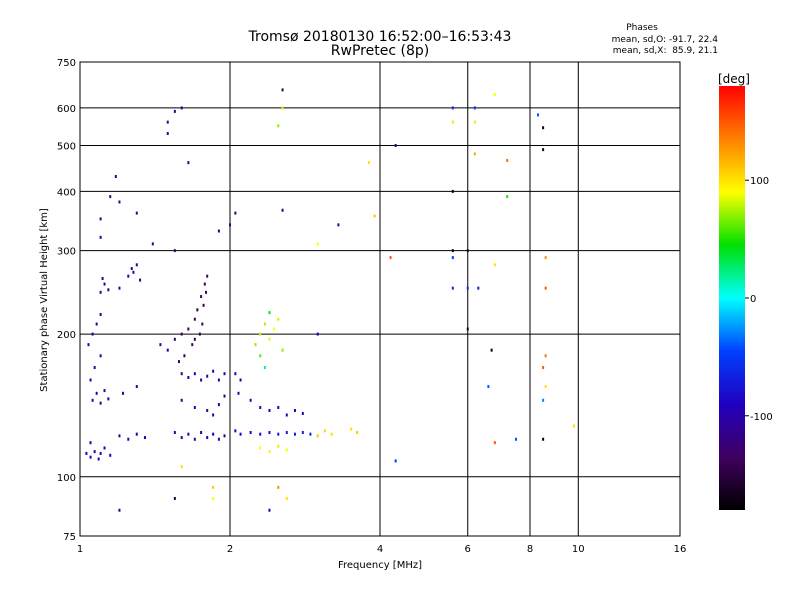  Describe the element at coordinates (380, 37) in the screenshot. I see `chart-title: Tromsø 20180130 16:52:00–16:53:43` at that location.